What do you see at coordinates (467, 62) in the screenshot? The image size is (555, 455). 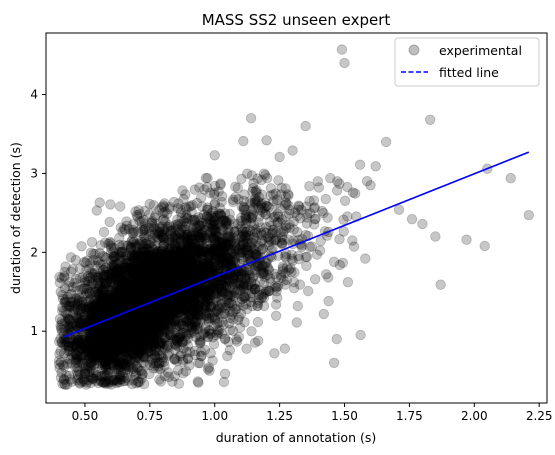 I see `legend: experimental fitted line` at bounding box center [467, 62].